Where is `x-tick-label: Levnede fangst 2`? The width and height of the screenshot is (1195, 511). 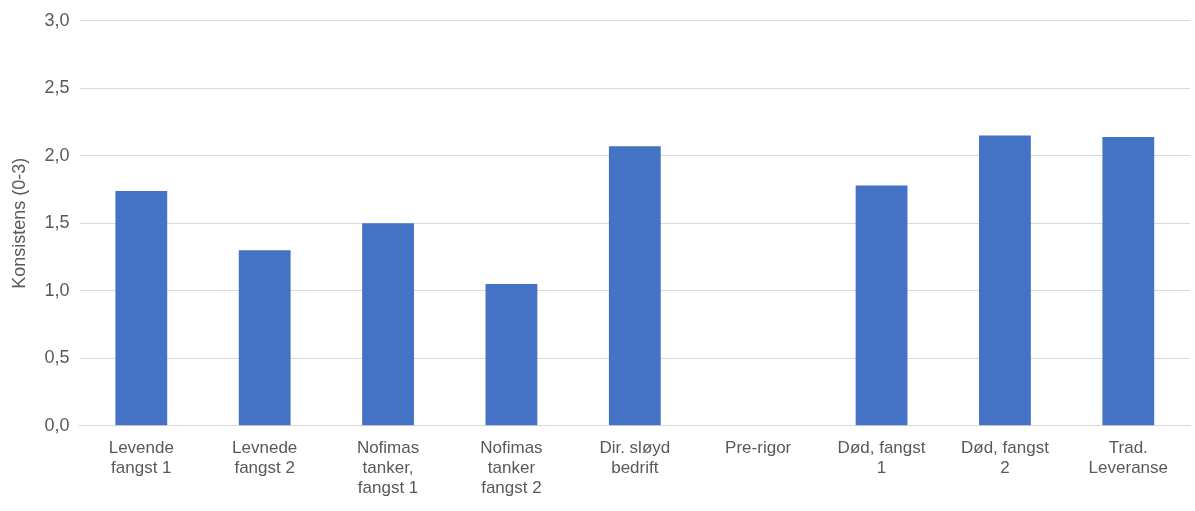
x-tick-label: Levnede fangst 2 is located at coordinates (265, 457).